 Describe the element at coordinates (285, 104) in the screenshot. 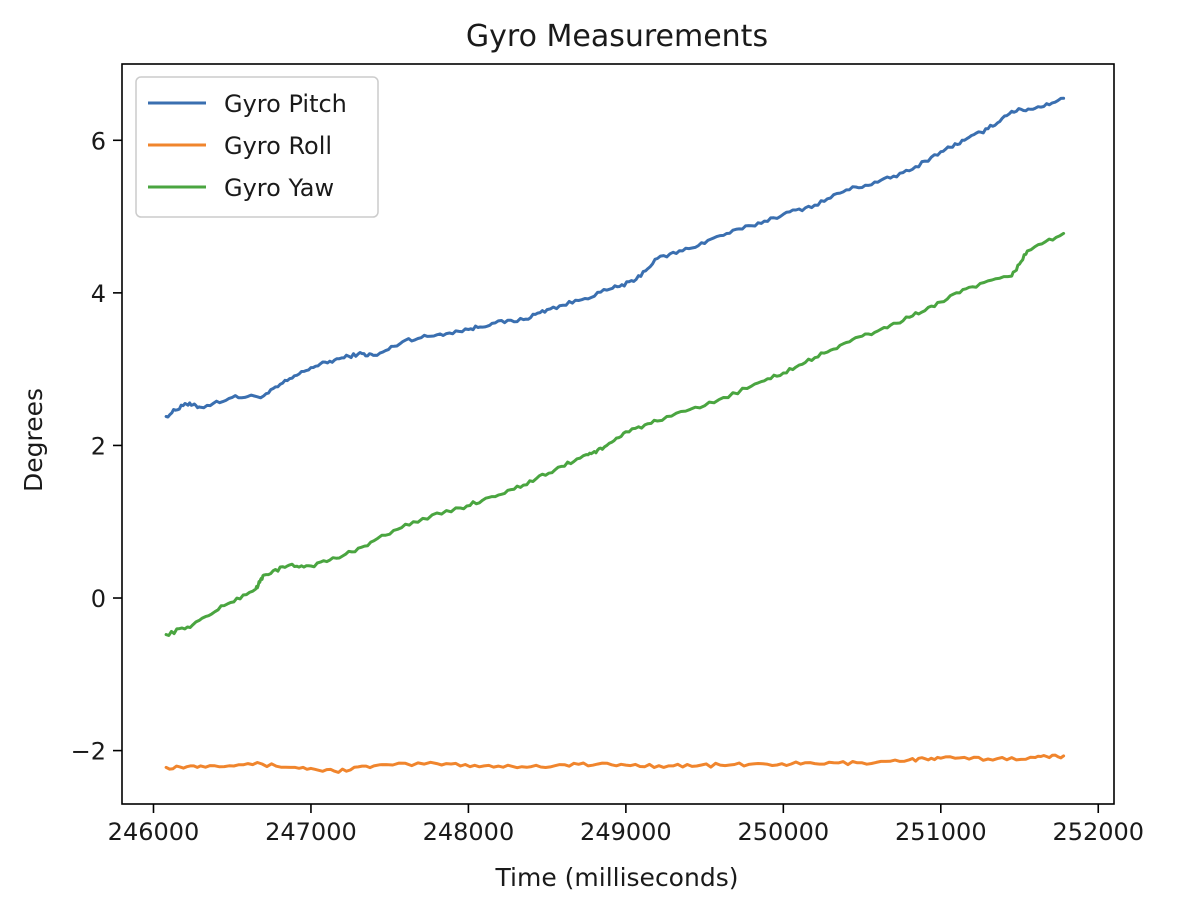

I see `legend-entry: Gyro Pitch` at that location.